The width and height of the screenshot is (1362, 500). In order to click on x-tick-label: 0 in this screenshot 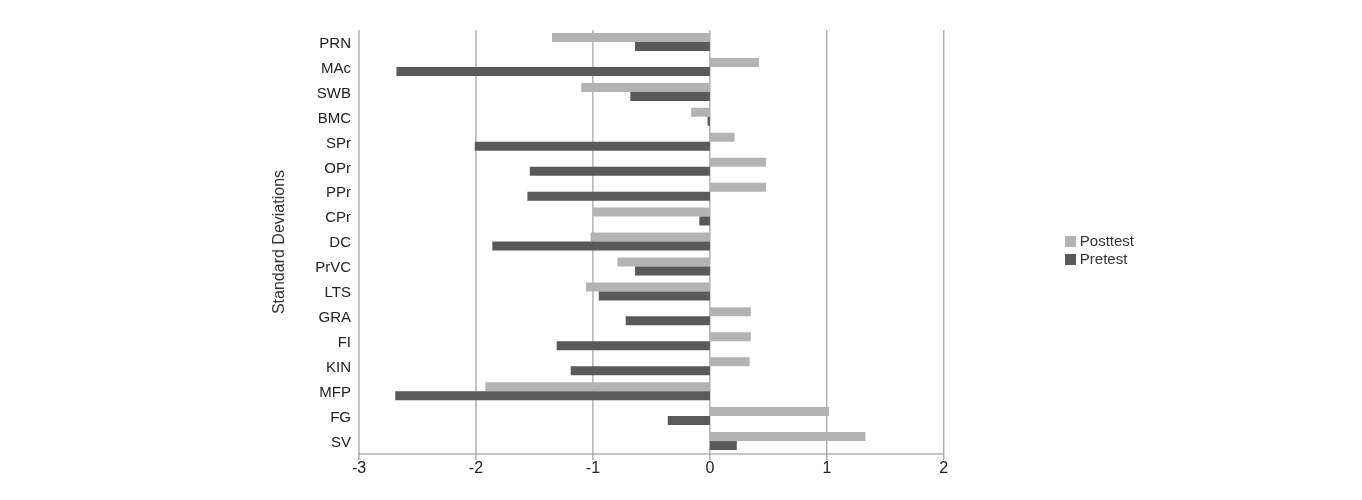, I will do `click(710, 468)`.